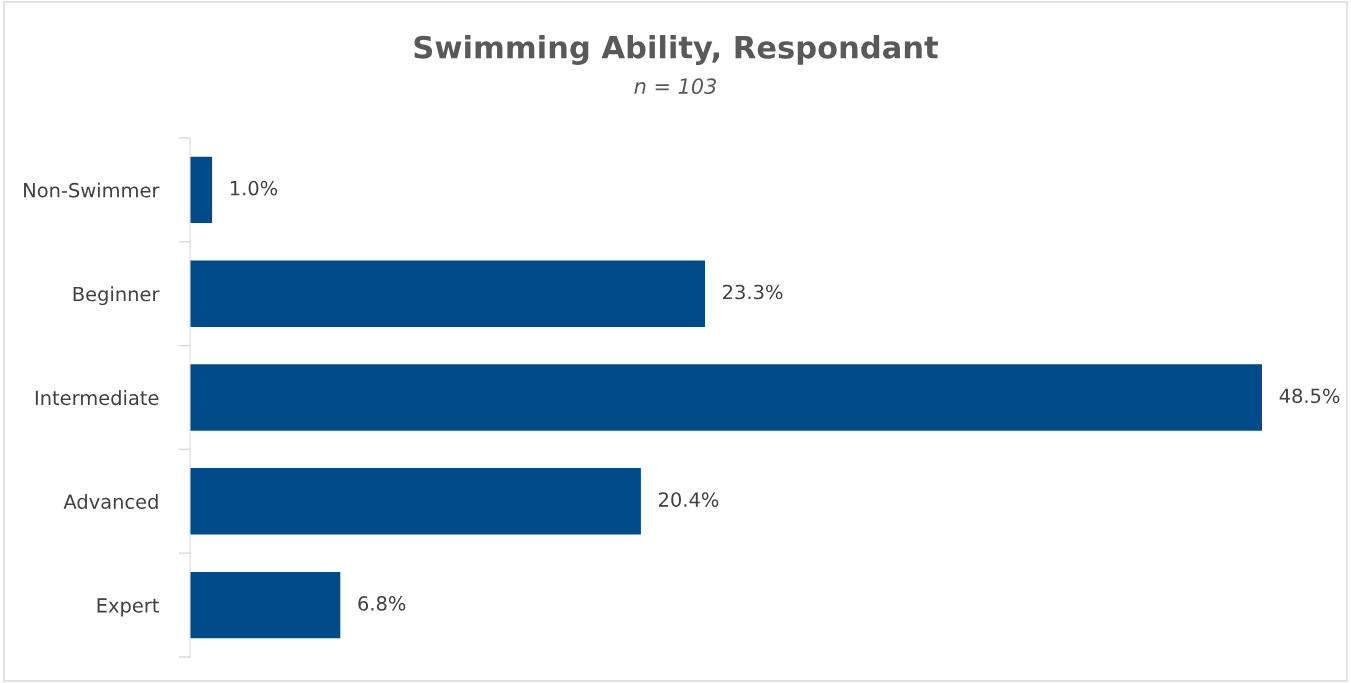 Image resolution: width=1351 pixels, height=683 pixels. I want to click on y-tick-label: Expert, so click(128, 607).